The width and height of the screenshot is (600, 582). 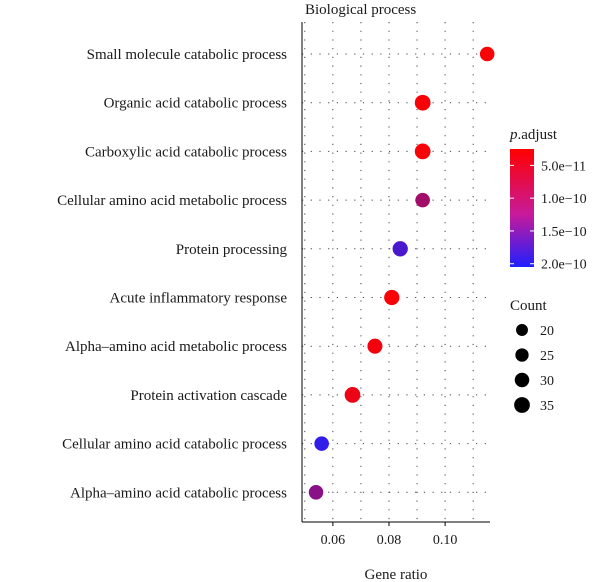 What do you see at coordinates (563, 166) in the screenshot?
I see `color-legend-label: 5.0e−11` at bounding box center [563, 166].